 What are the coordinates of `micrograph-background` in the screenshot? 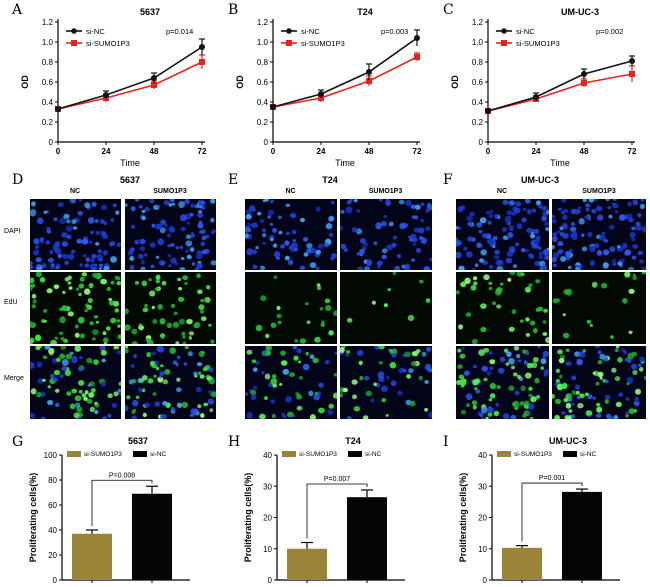 It's located at (386, 308).